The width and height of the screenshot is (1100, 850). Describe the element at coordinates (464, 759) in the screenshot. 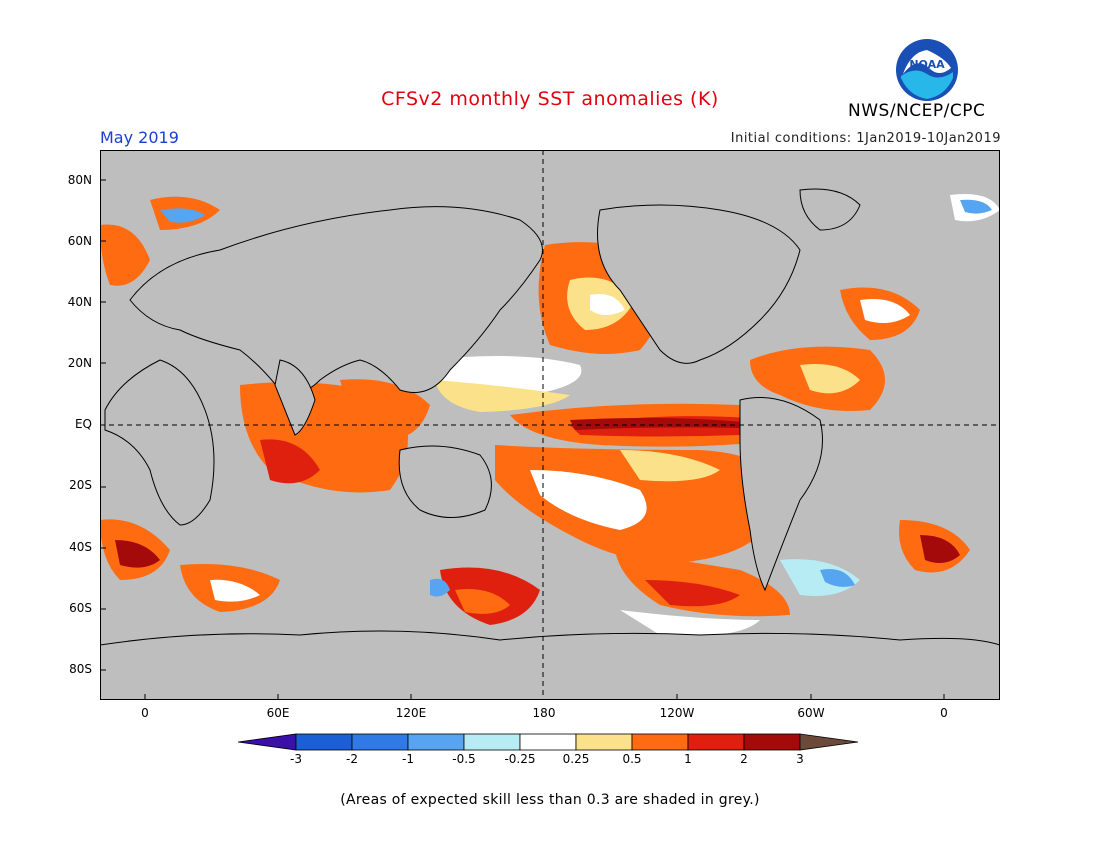

I see `colorbar-label: -0.5` at that location.